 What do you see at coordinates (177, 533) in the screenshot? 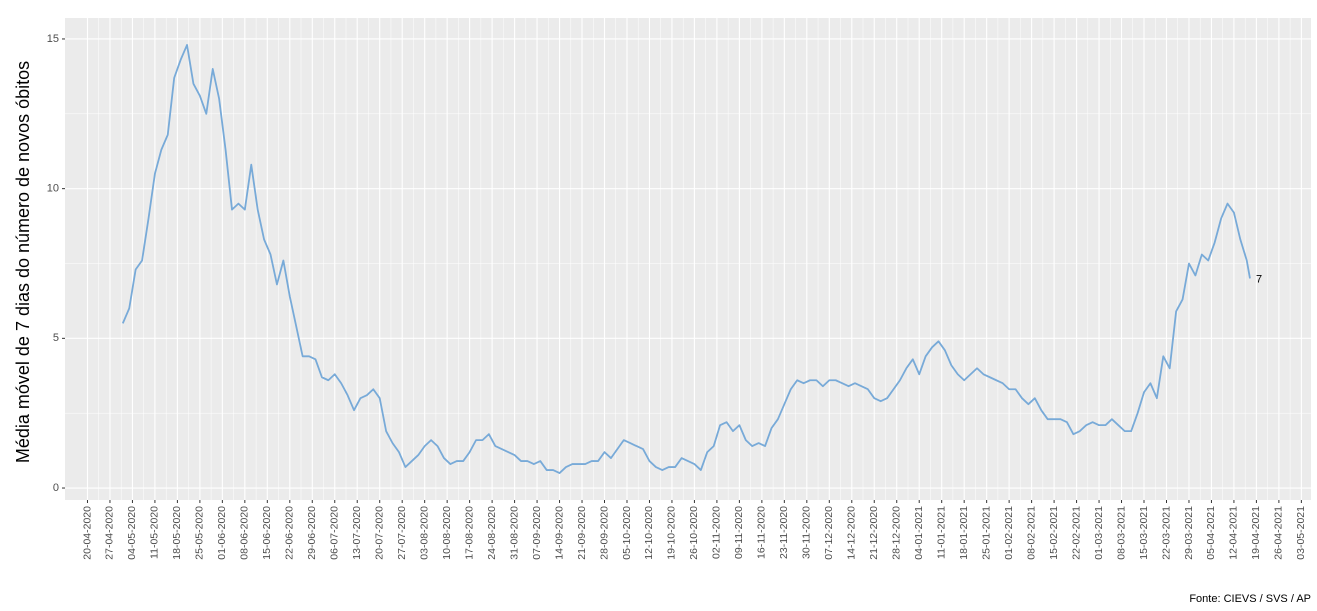
I see `x-tick-label: 18-05-2020` at bounding box center [177, 533].